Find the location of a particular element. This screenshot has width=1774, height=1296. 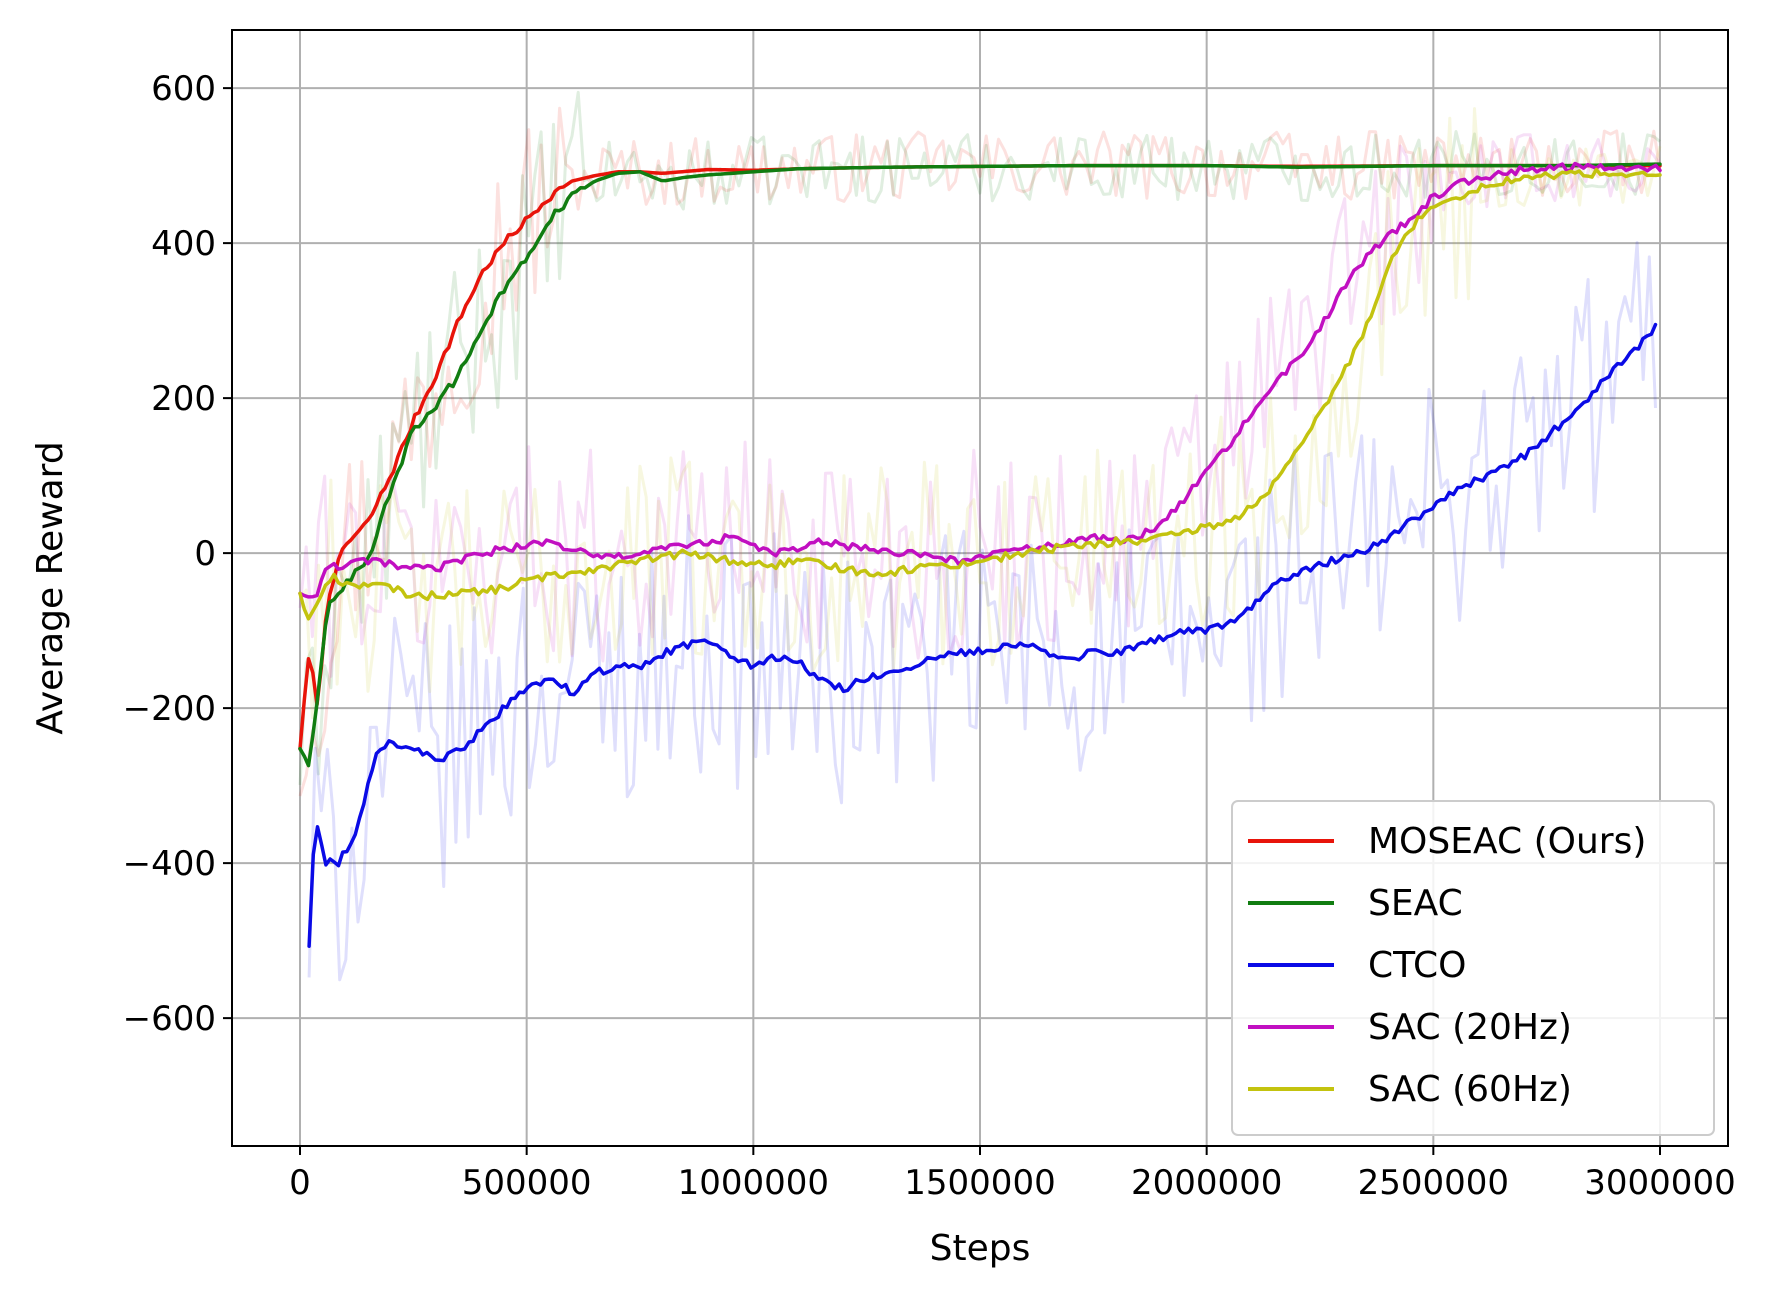

x-tick-label: 0 is located at coordinates (300, 1183).